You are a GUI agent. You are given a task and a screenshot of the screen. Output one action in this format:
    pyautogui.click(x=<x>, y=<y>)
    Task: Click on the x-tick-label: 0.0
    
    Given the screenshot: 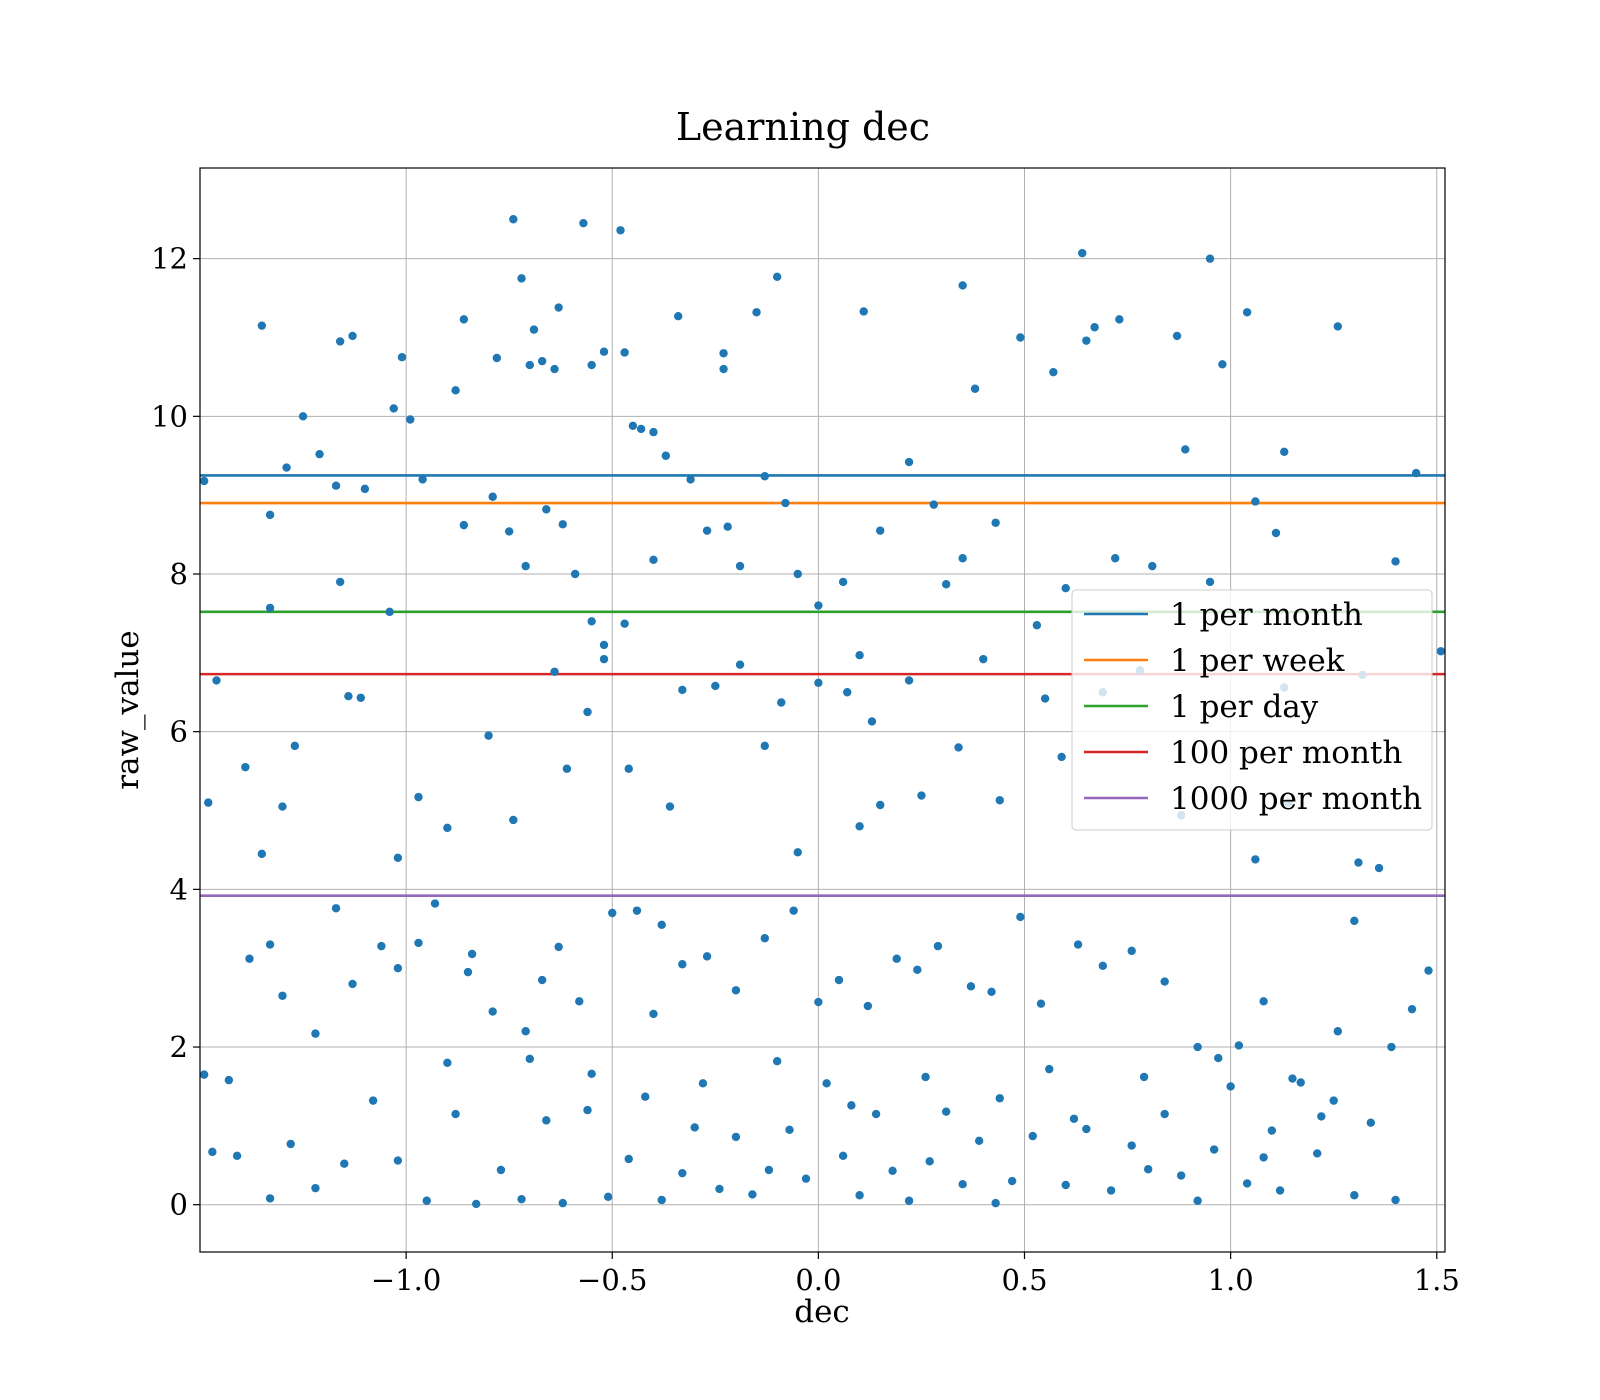 What is the action you would take?
    pyautogui.click(x=818, y=1280)
    